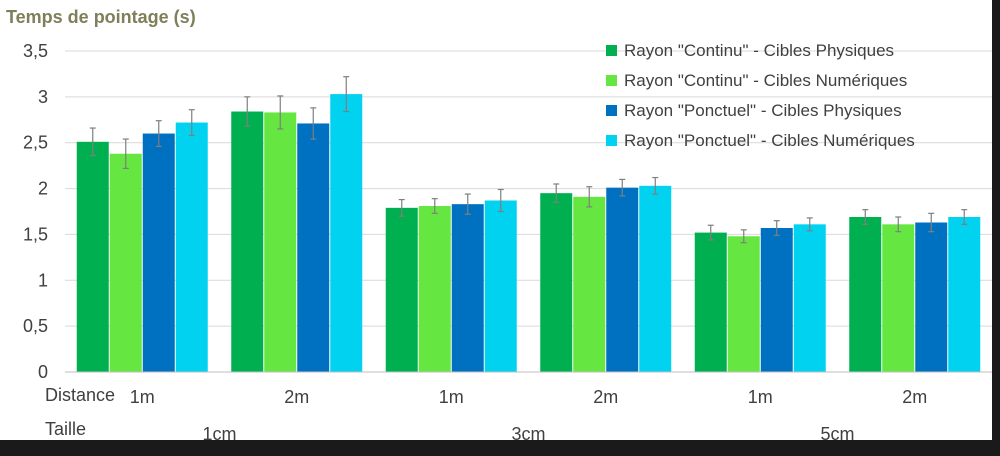 The height and width of the screenshot is (456, 1000). Describe the element at coordinates (35, 326) in the screenshot. I see `y-tick-label: 0,5` at that location.